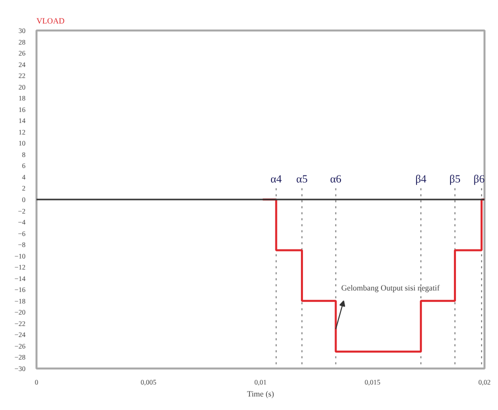  I want to click on ref-line-label: α6, so click(336, 179).